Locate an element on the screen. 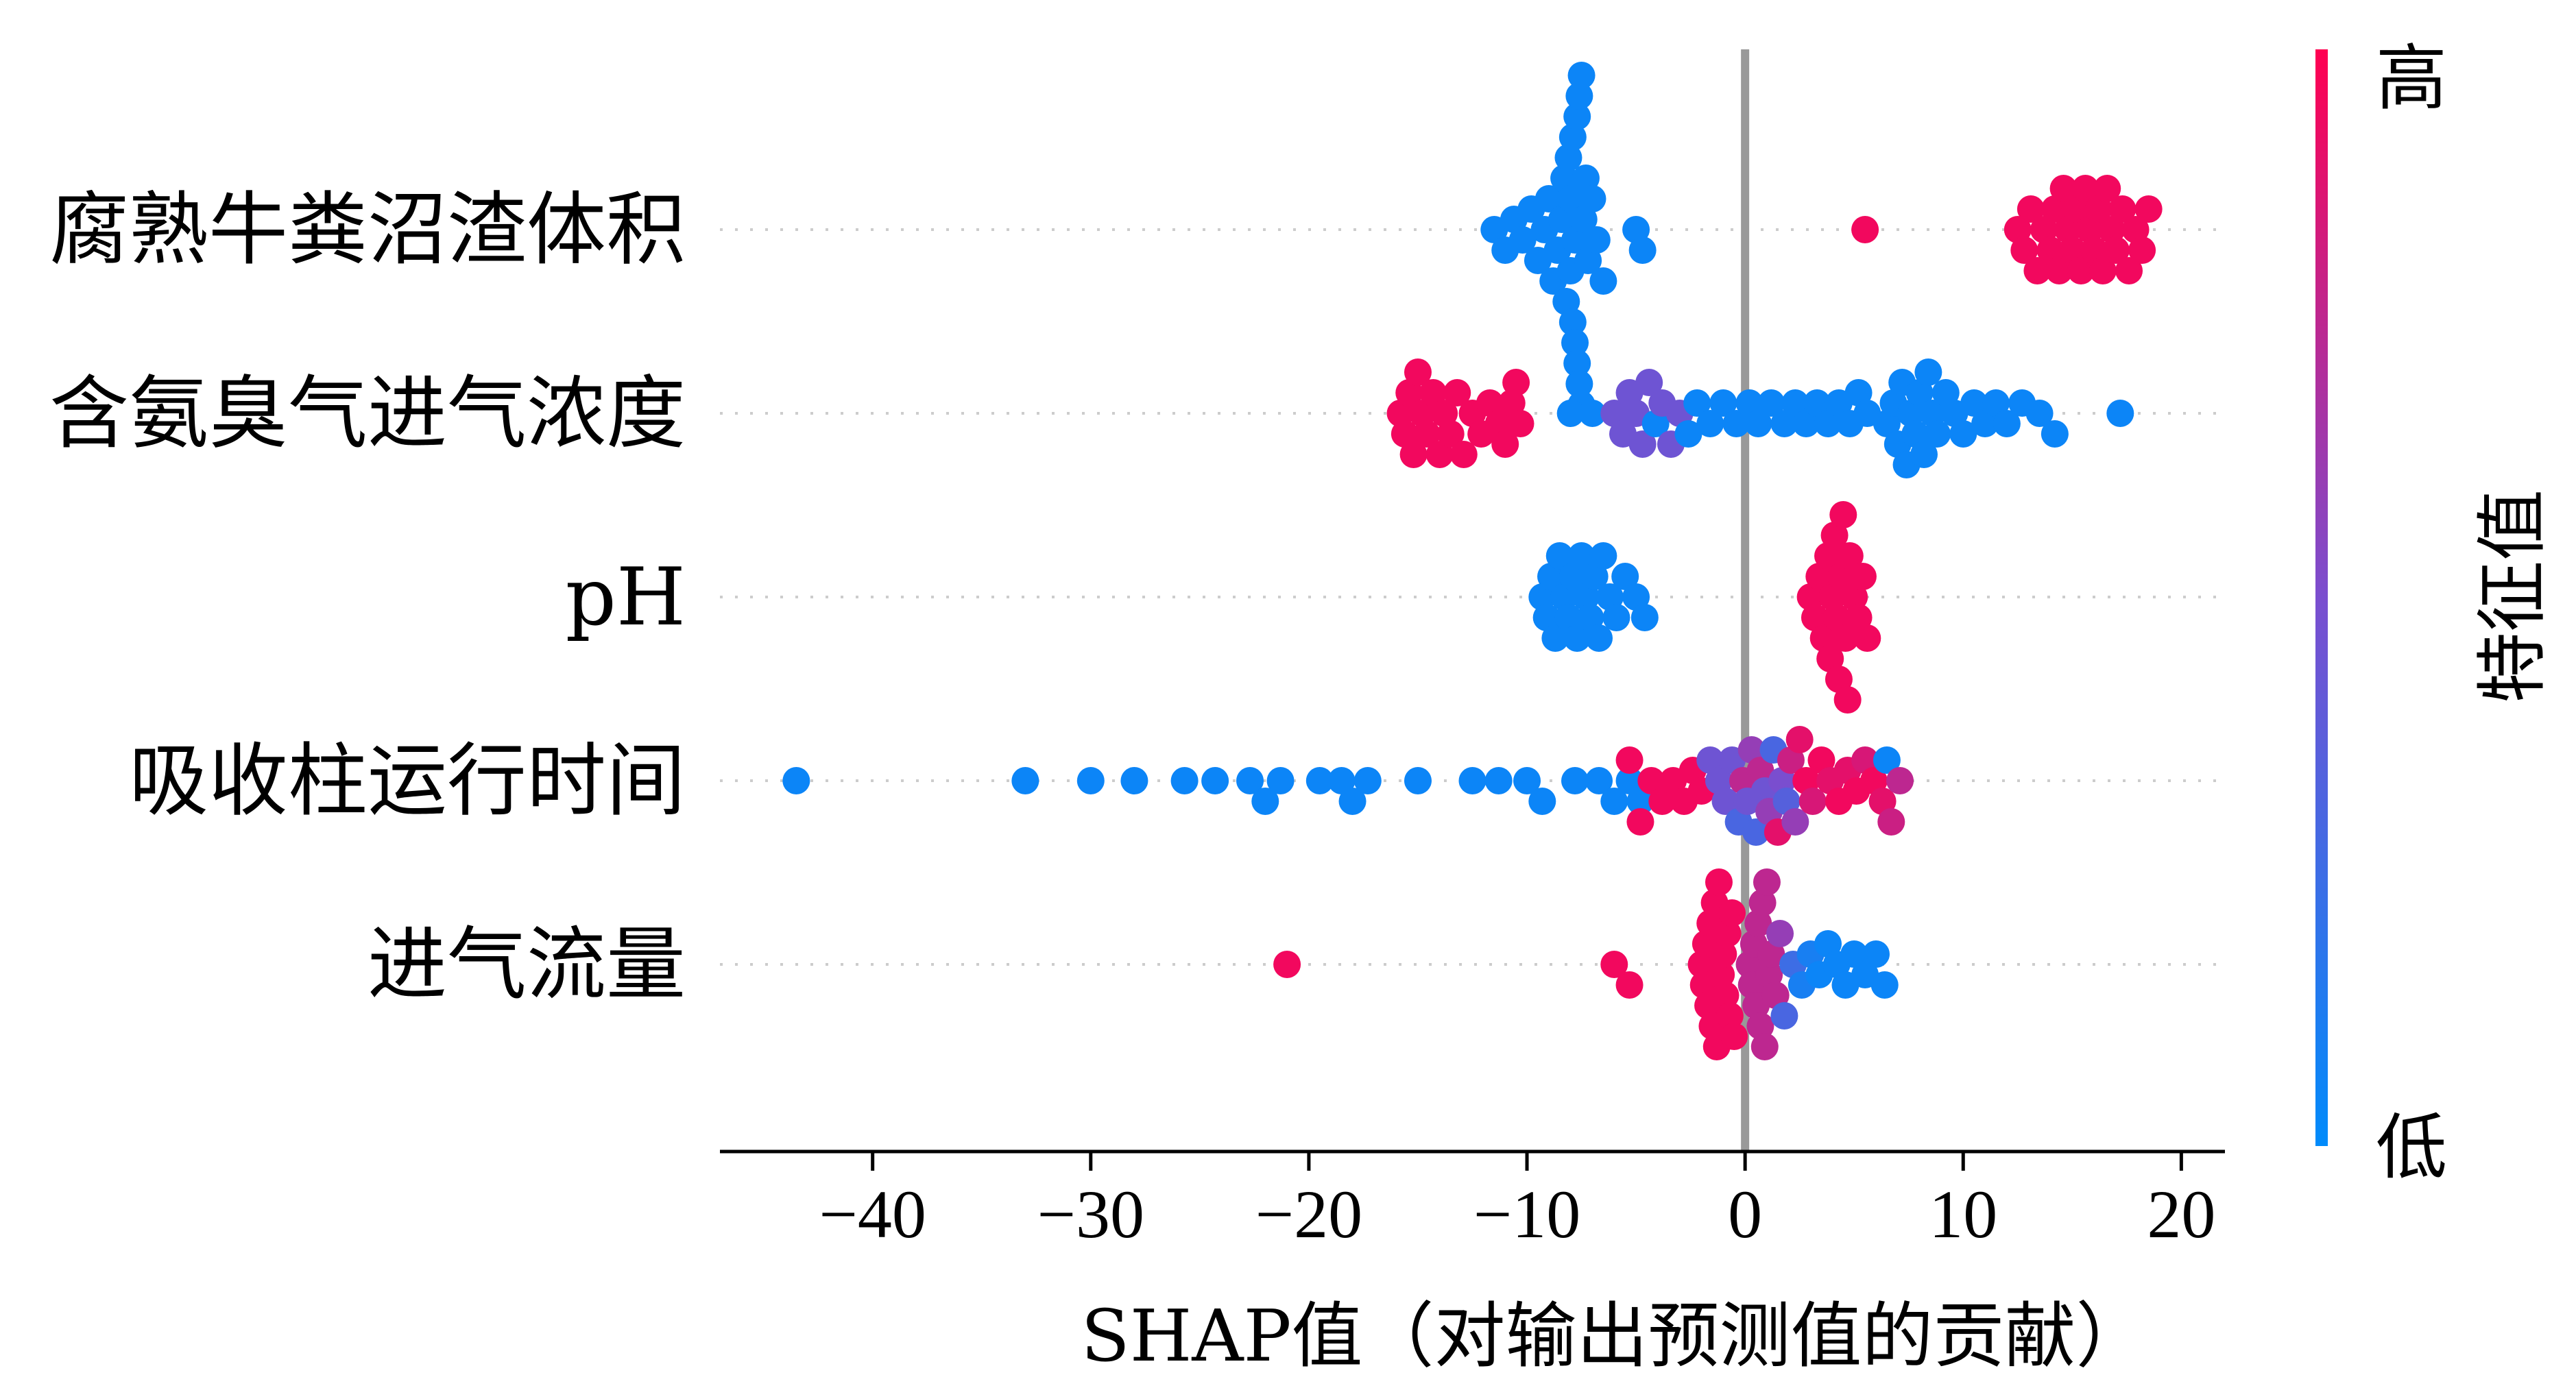 Image resolution: width=2576 pixels, height=1388 pixels. x-axis-title: SHAP值（对输出预测值的贡献） is located at coordinates (1614, 1336).